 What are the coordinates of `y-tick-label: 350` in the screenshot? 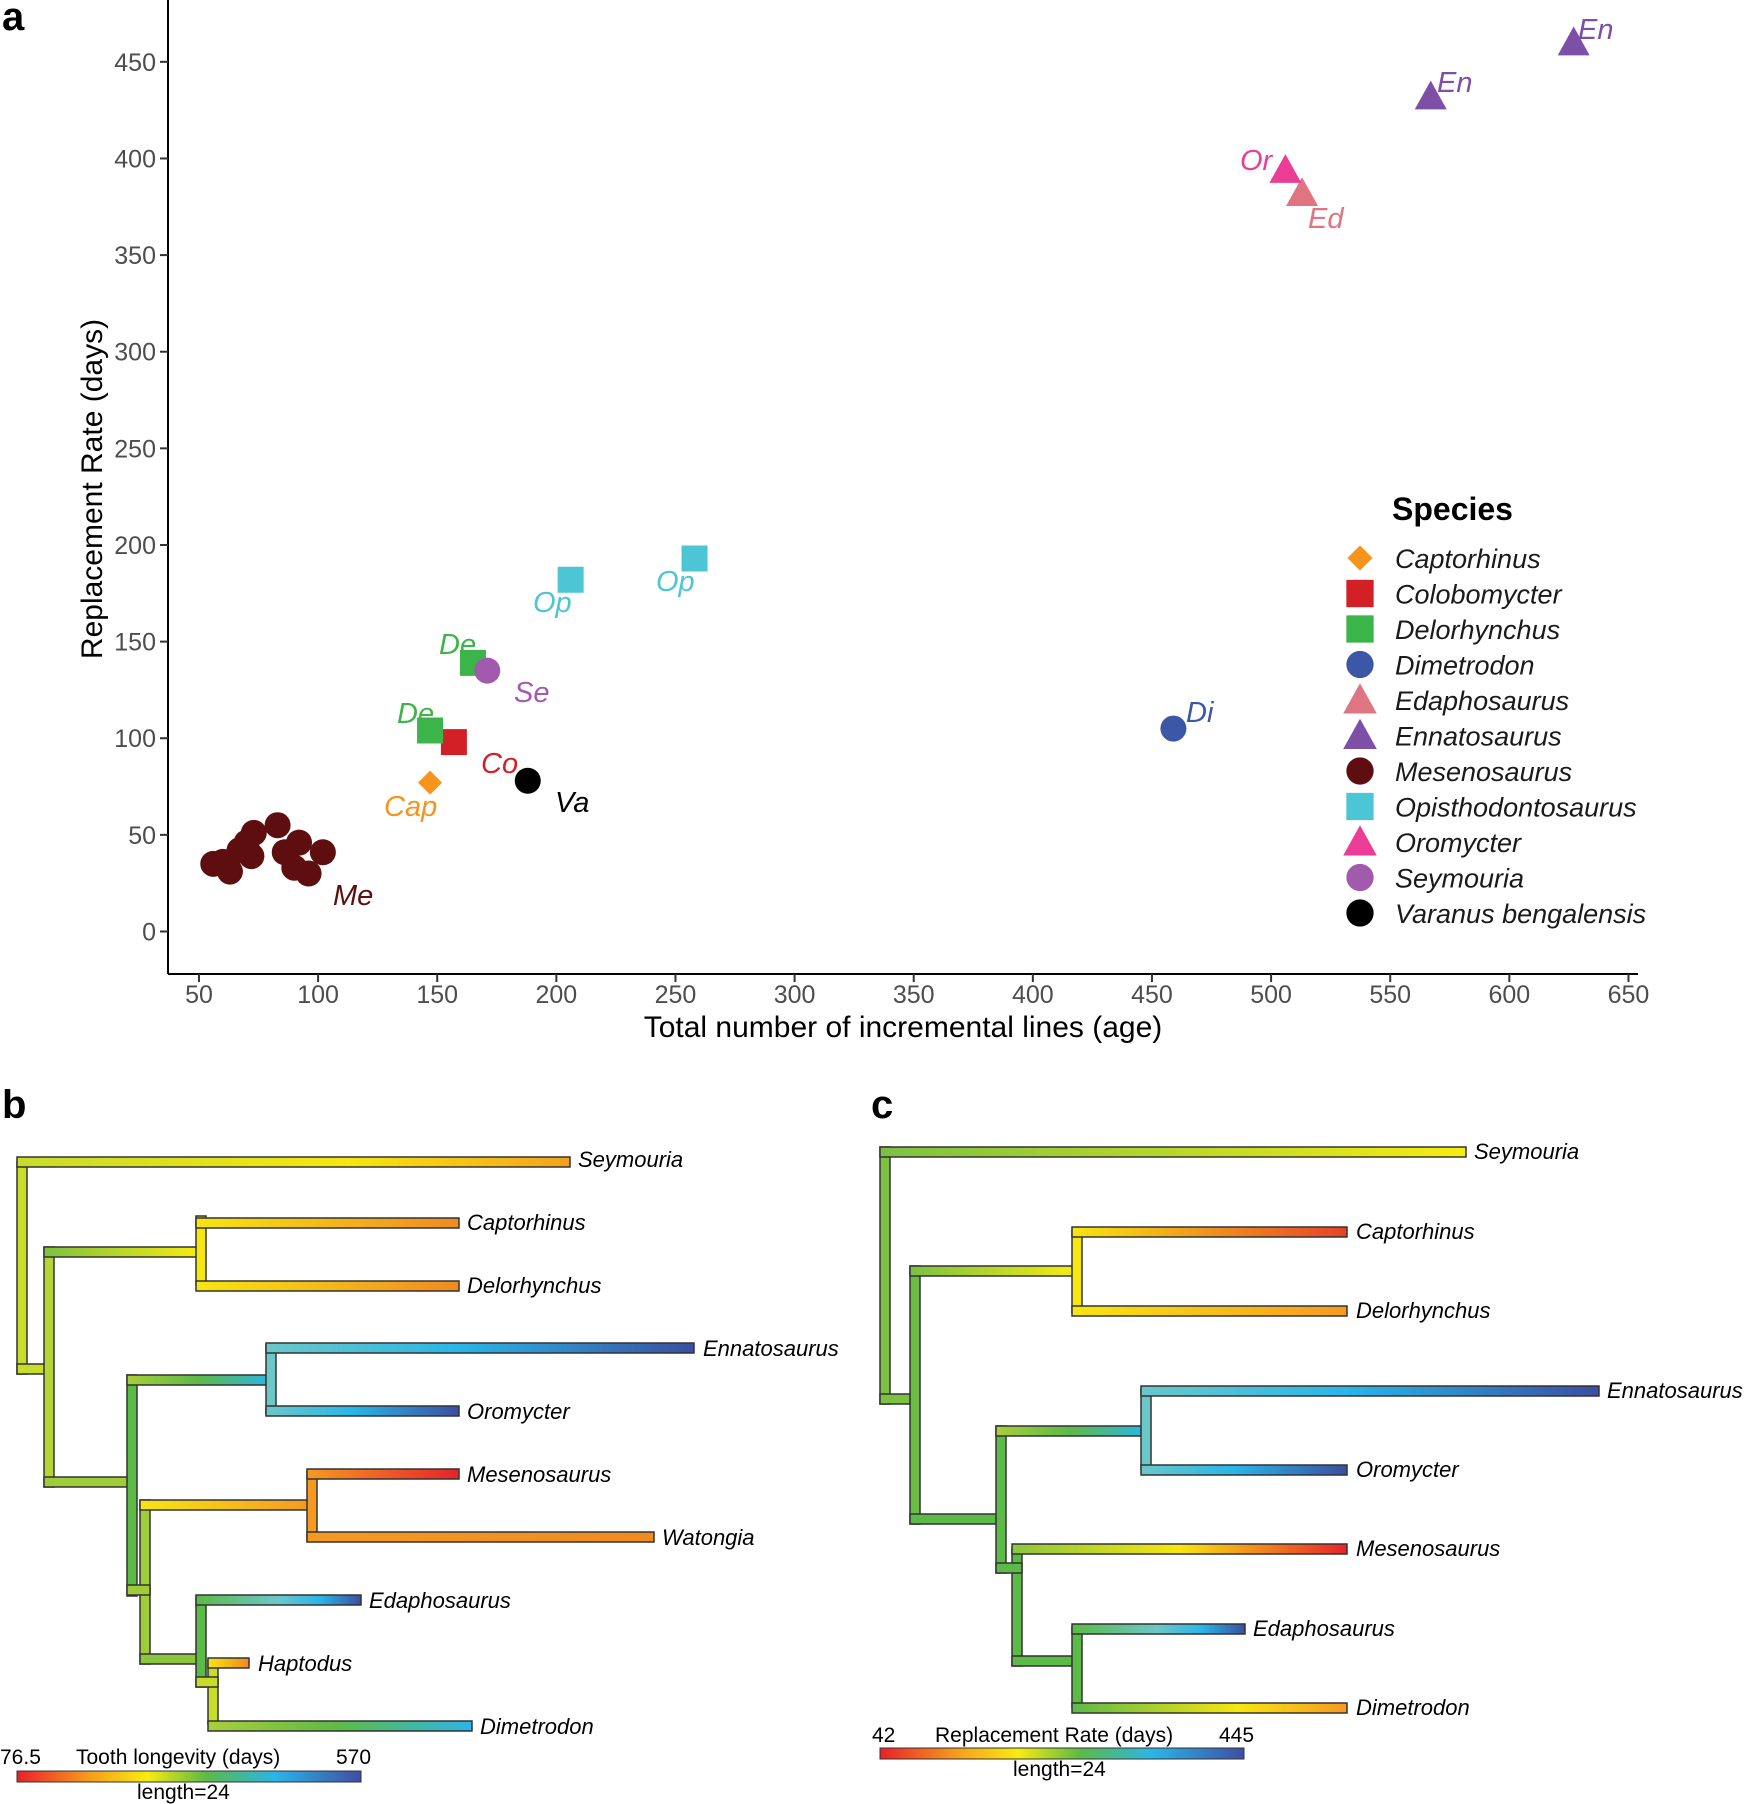 It's located at (135, 256).